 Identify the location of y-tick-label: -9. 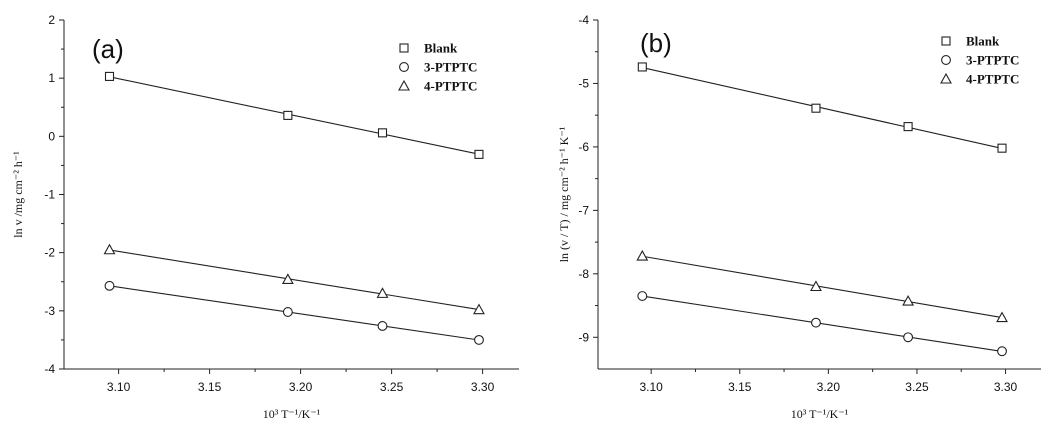
(583, 337).